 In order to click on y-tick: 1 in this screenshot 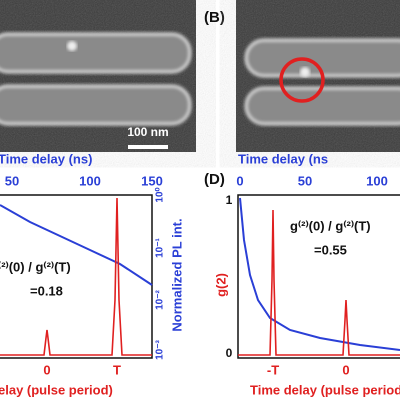, I will do `click(229, 200)`.